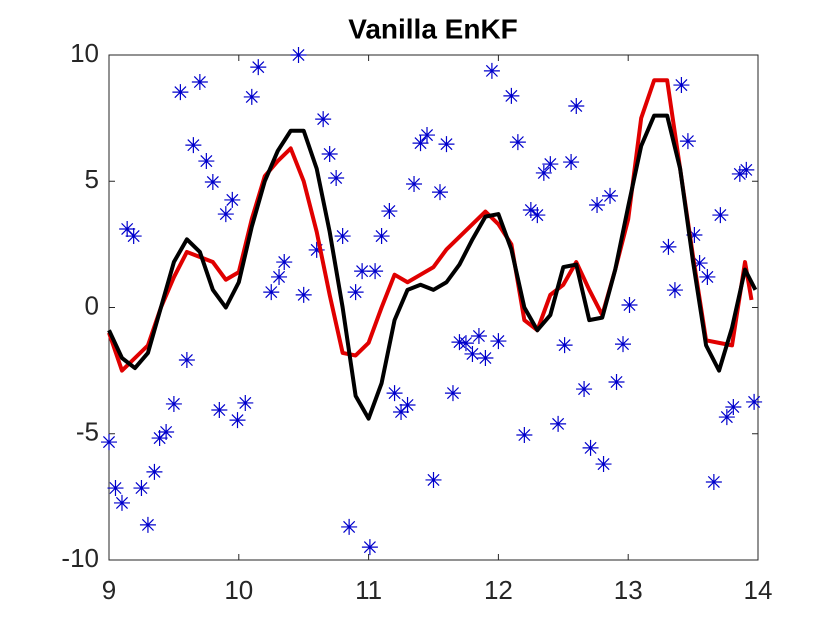 This screenshot has height=630, width=840. I want to click on y-tick-label: -10, so click(80, 558).